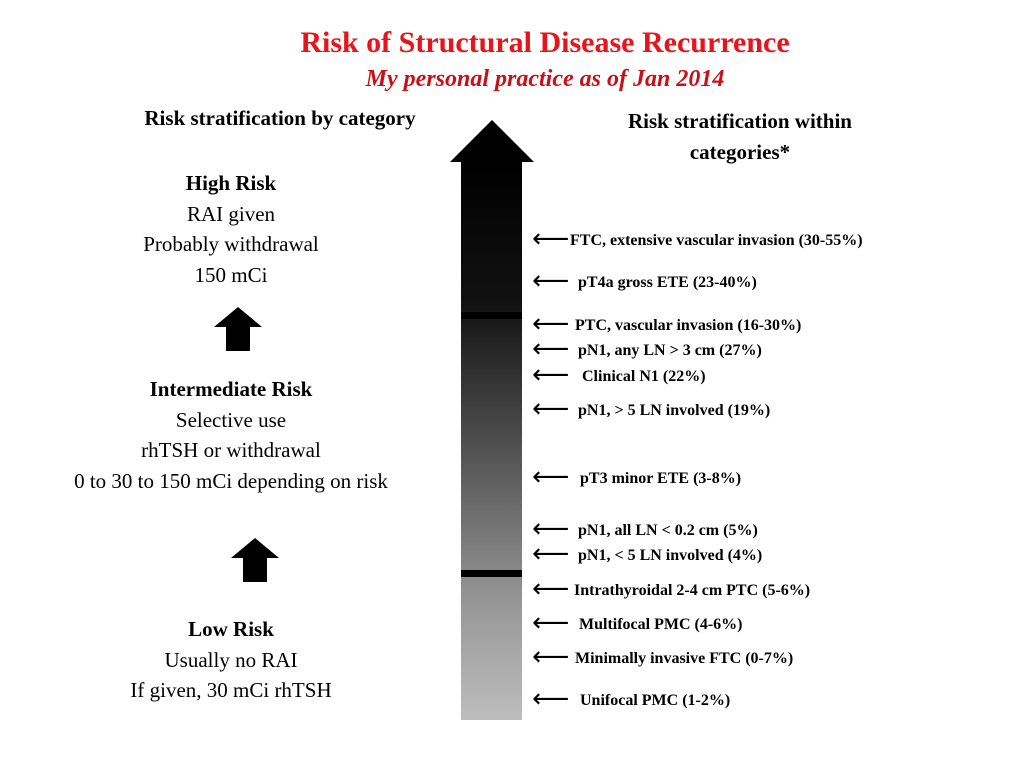  I want to click on risk-factor-label: pT4a gross ETE (23-40%), so click(667, 282).